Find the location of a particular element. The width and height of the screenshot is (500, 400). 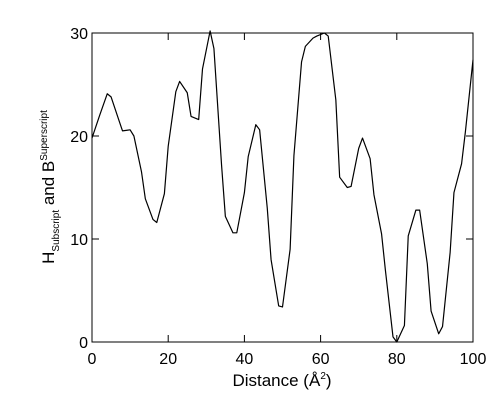

x-axis-title: Distance (Å2) is located at coordinates (281, 380).